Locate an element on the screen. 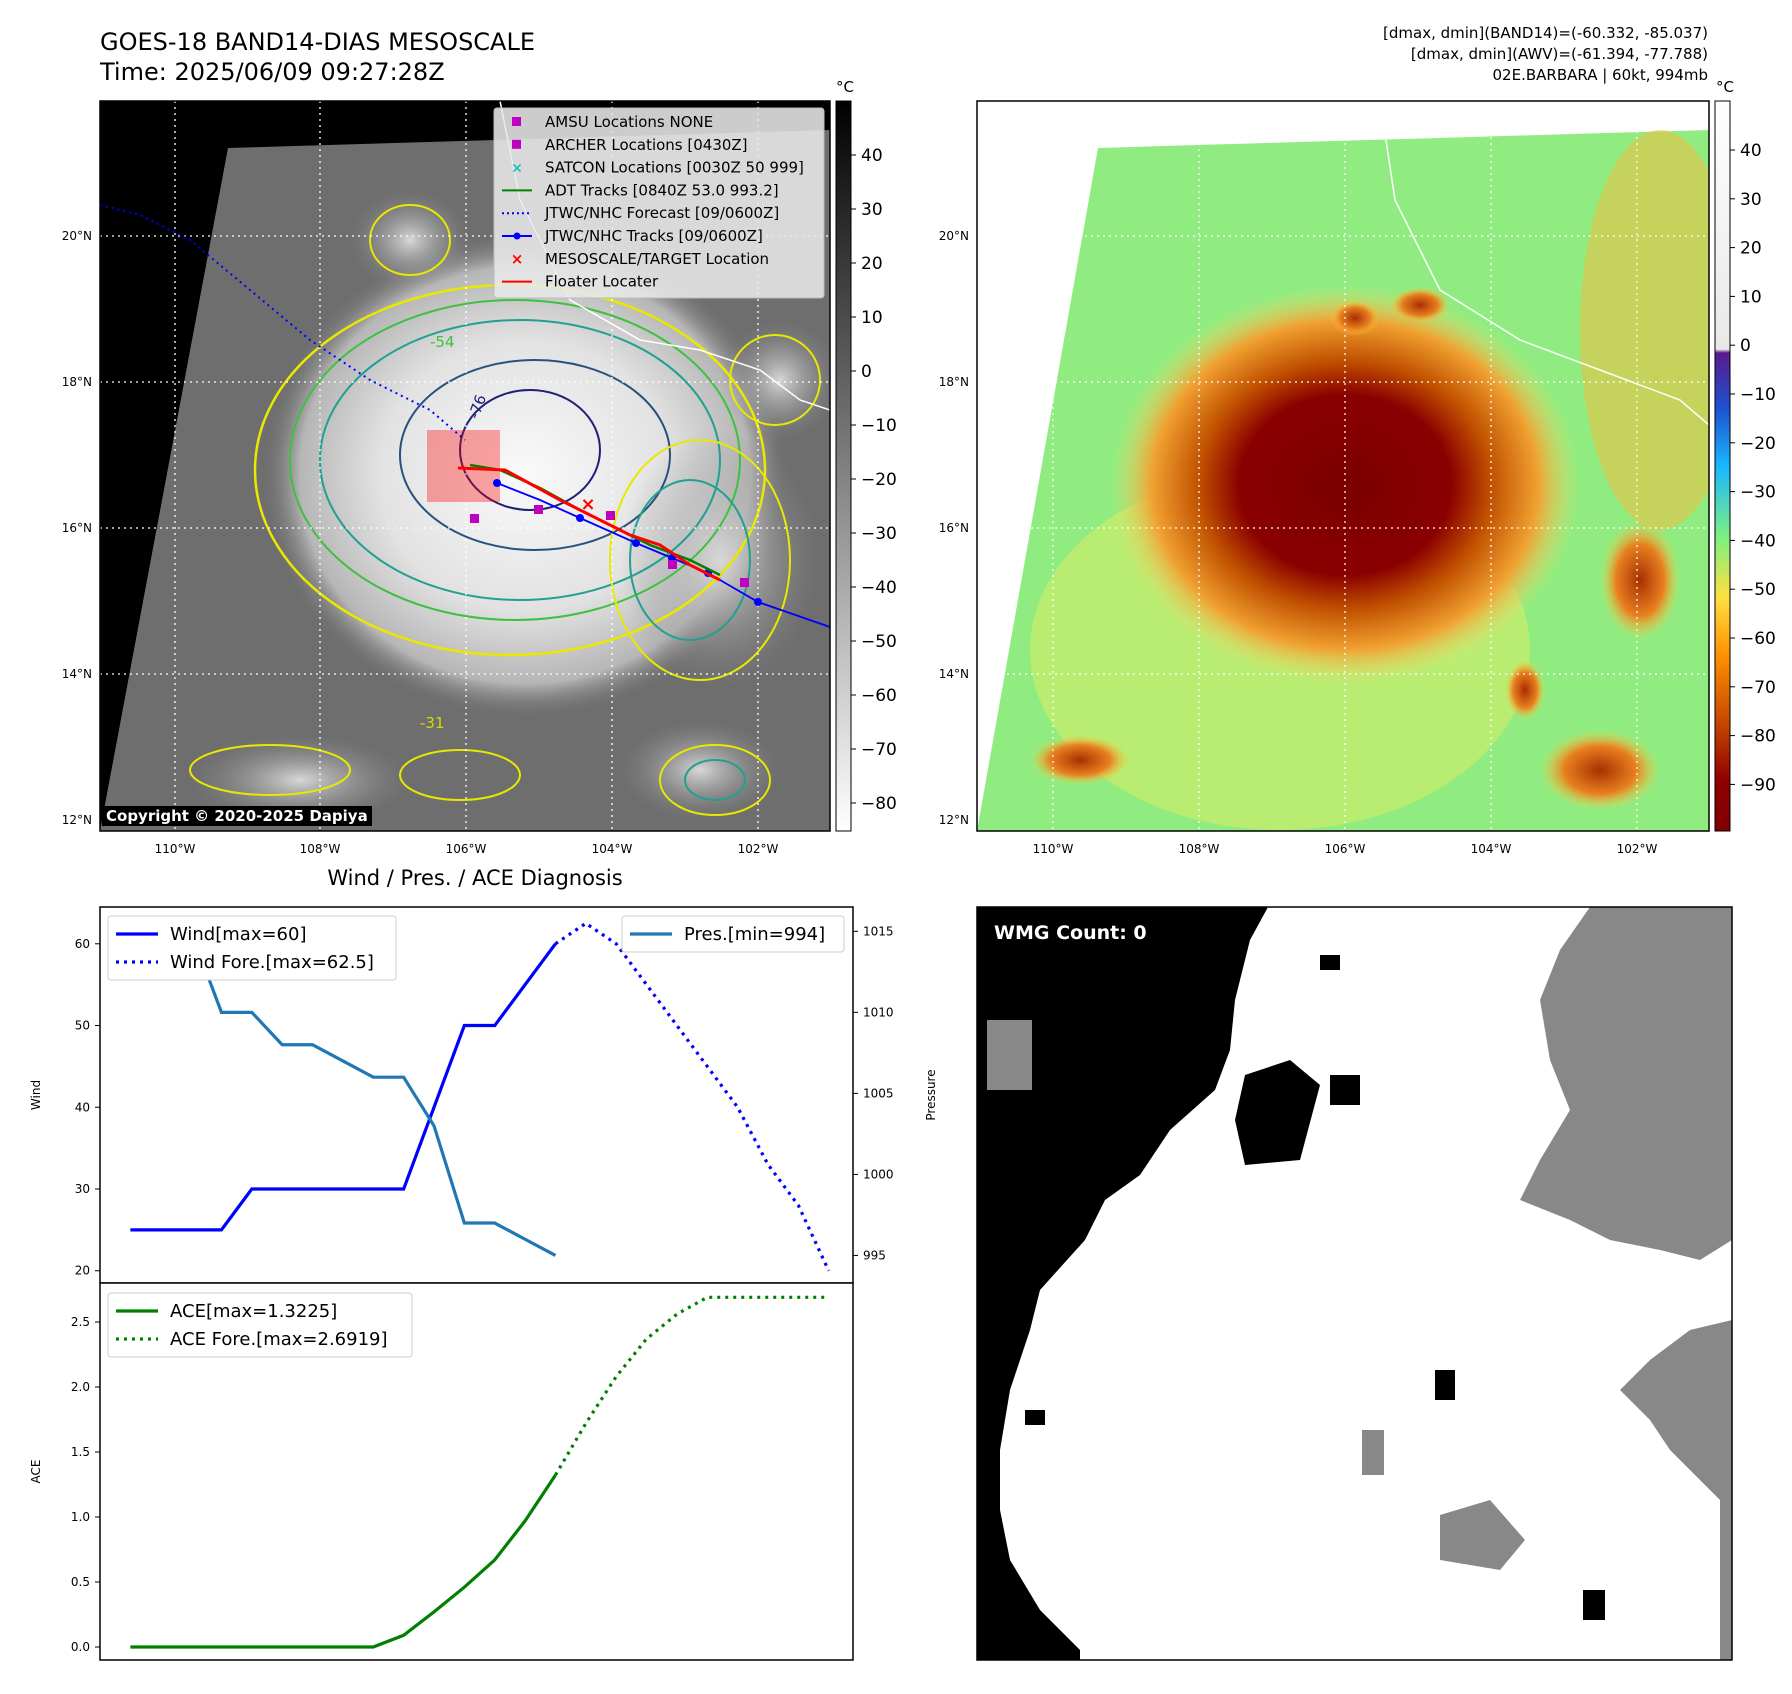 The image size is (1792, 1694). legend-entry: × SATCON Locations [0030Z 50 999] is located at coordinates (657, 168).